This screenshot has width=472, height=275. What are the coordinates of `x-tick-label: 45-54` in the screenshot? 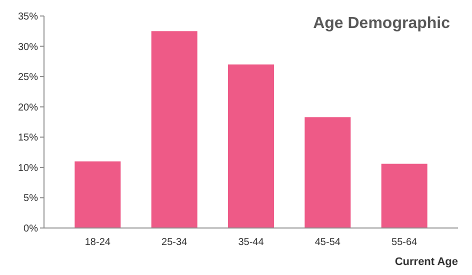 It's located at (327, 242).